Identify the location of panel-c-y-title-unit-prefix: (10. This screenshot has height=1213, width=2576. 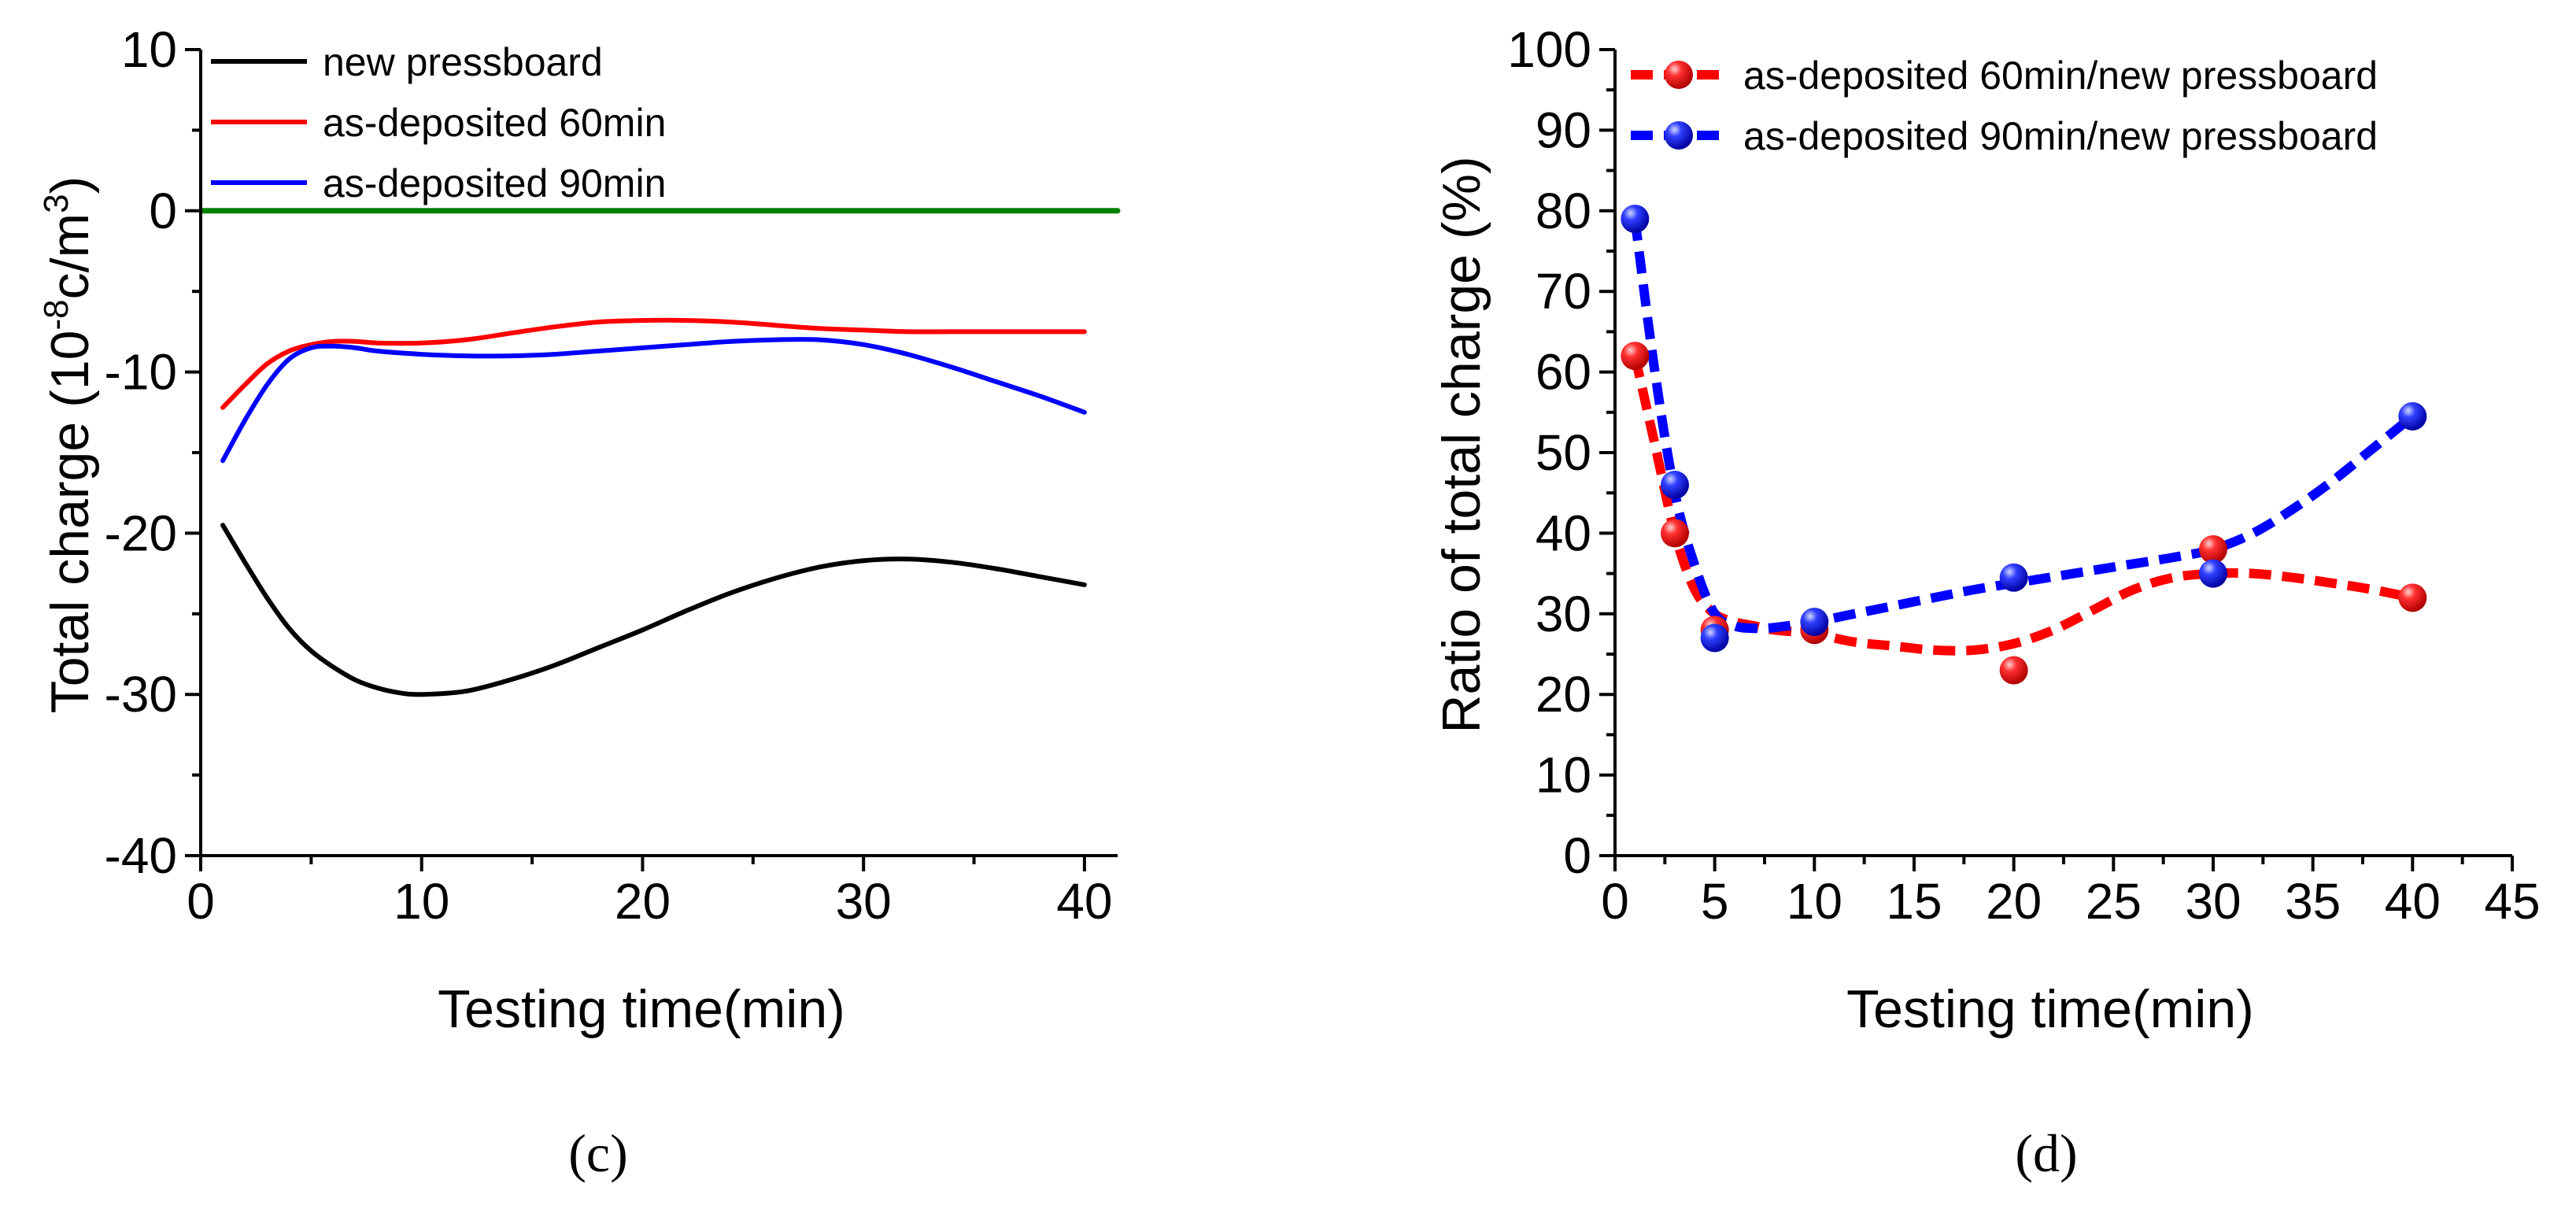
(70, 369).